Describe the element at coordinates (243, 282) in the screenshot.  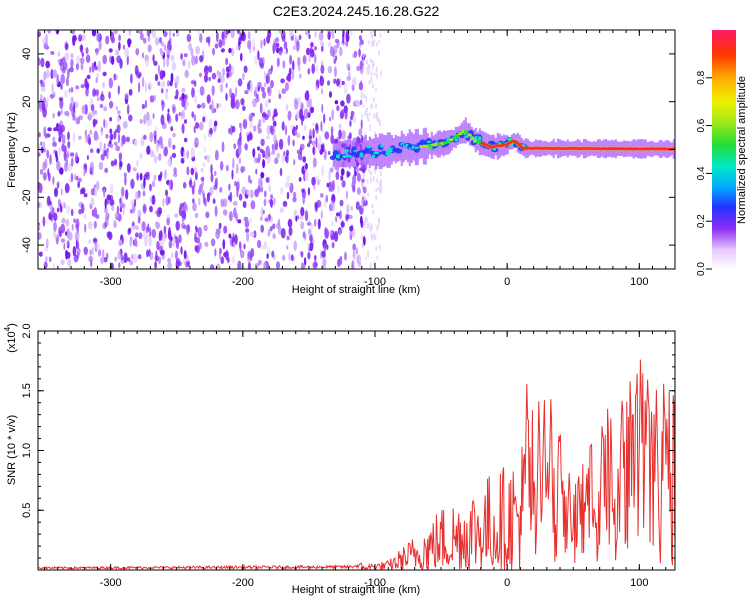
I see `x-tick-label: -200` at that location.